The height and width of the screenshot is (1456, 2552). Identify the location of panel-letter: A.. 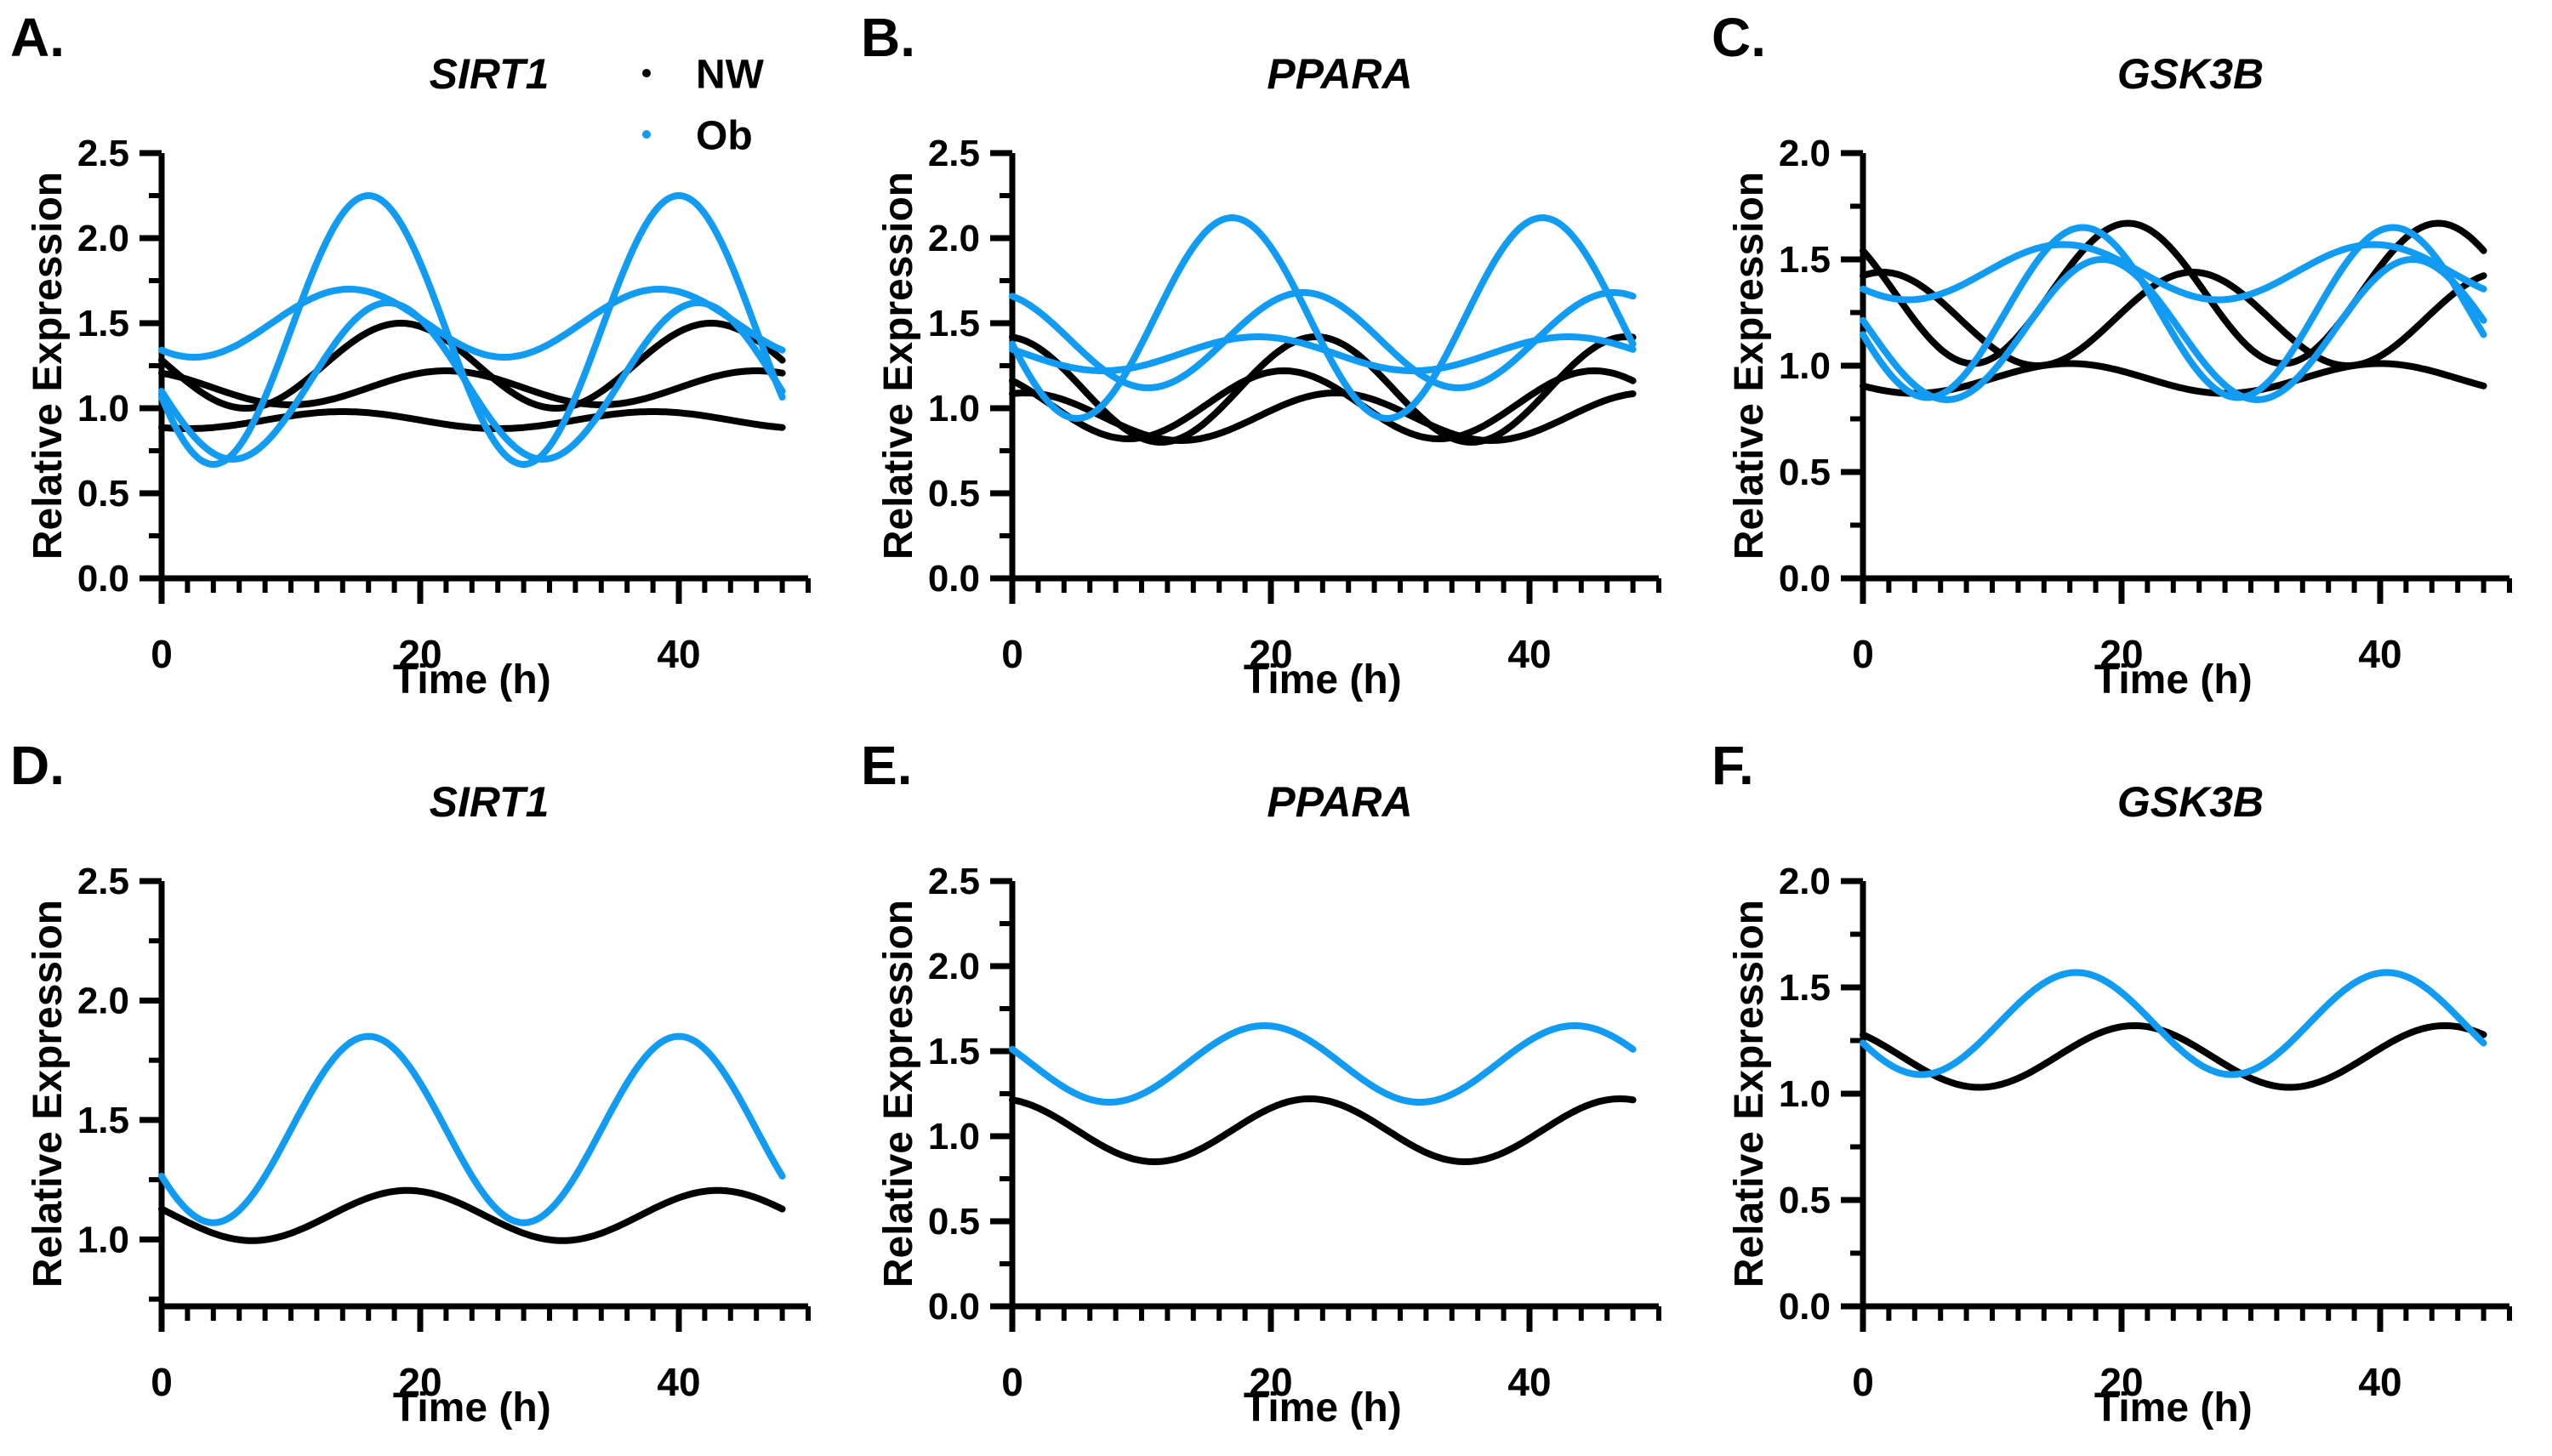
(37, 37).